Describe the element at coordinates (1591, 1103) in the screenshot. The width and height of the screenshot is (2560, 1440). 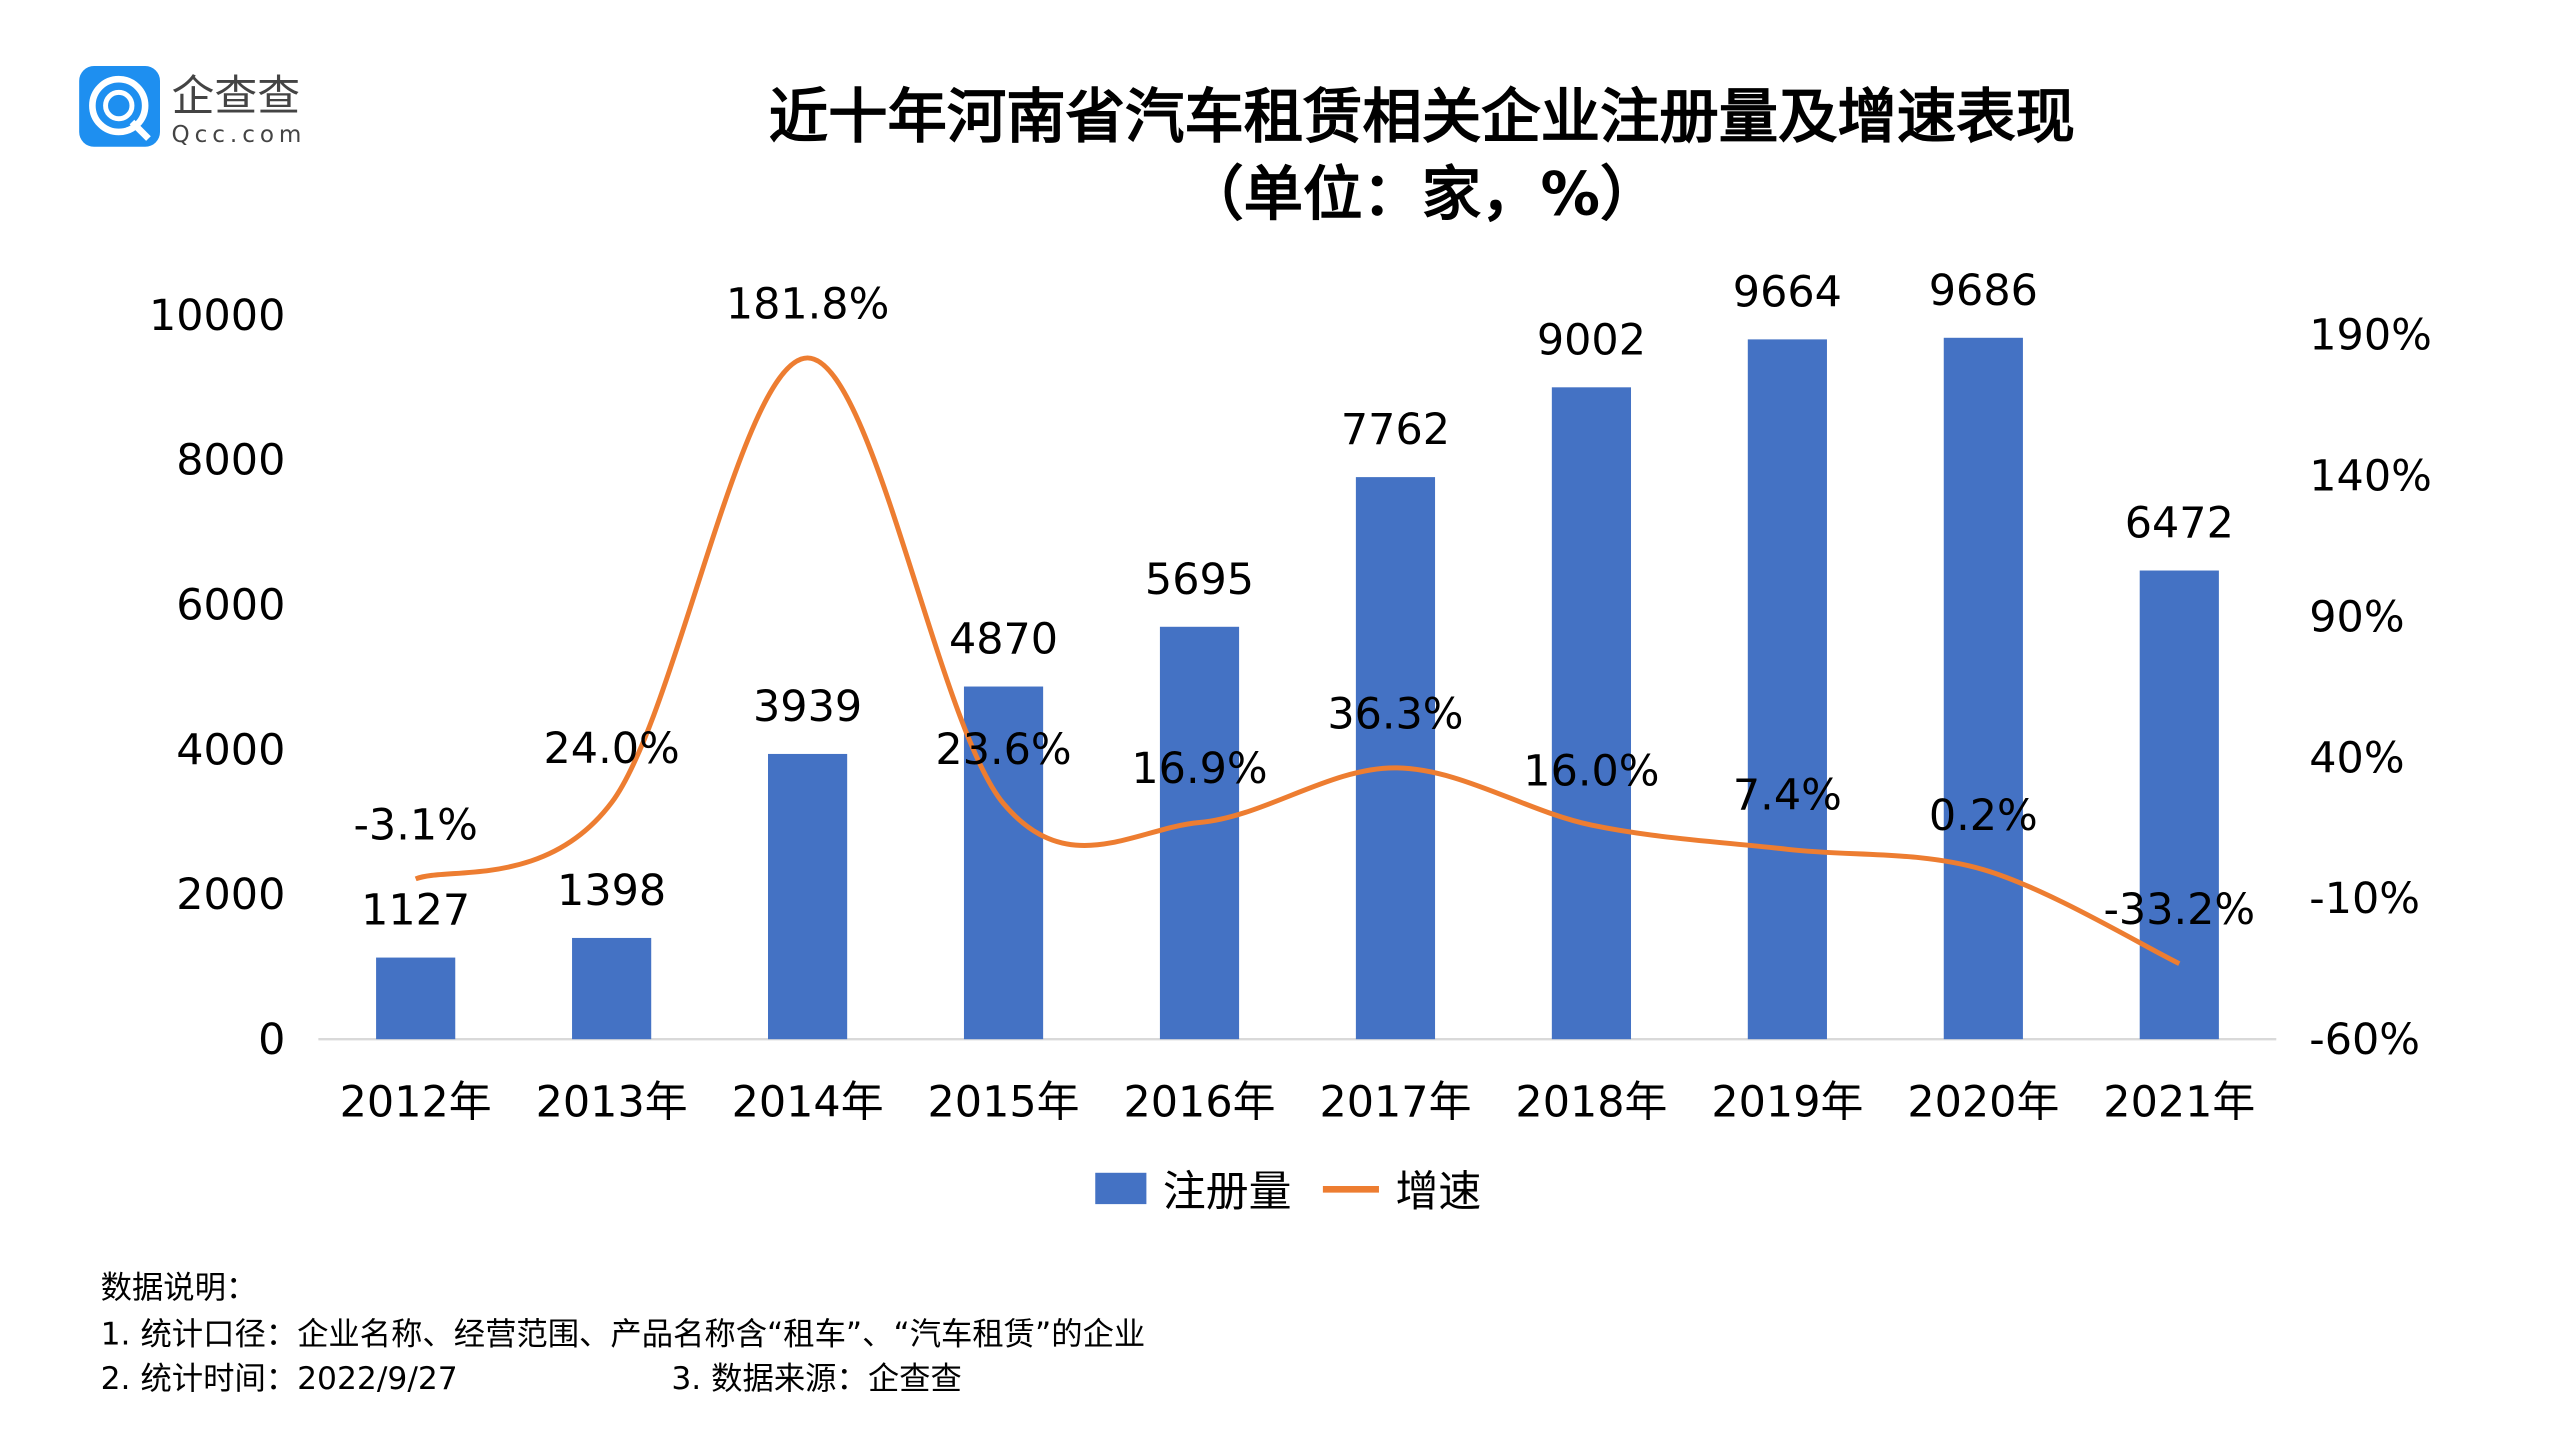
I see `x-tick-label: 2018年` at that location.